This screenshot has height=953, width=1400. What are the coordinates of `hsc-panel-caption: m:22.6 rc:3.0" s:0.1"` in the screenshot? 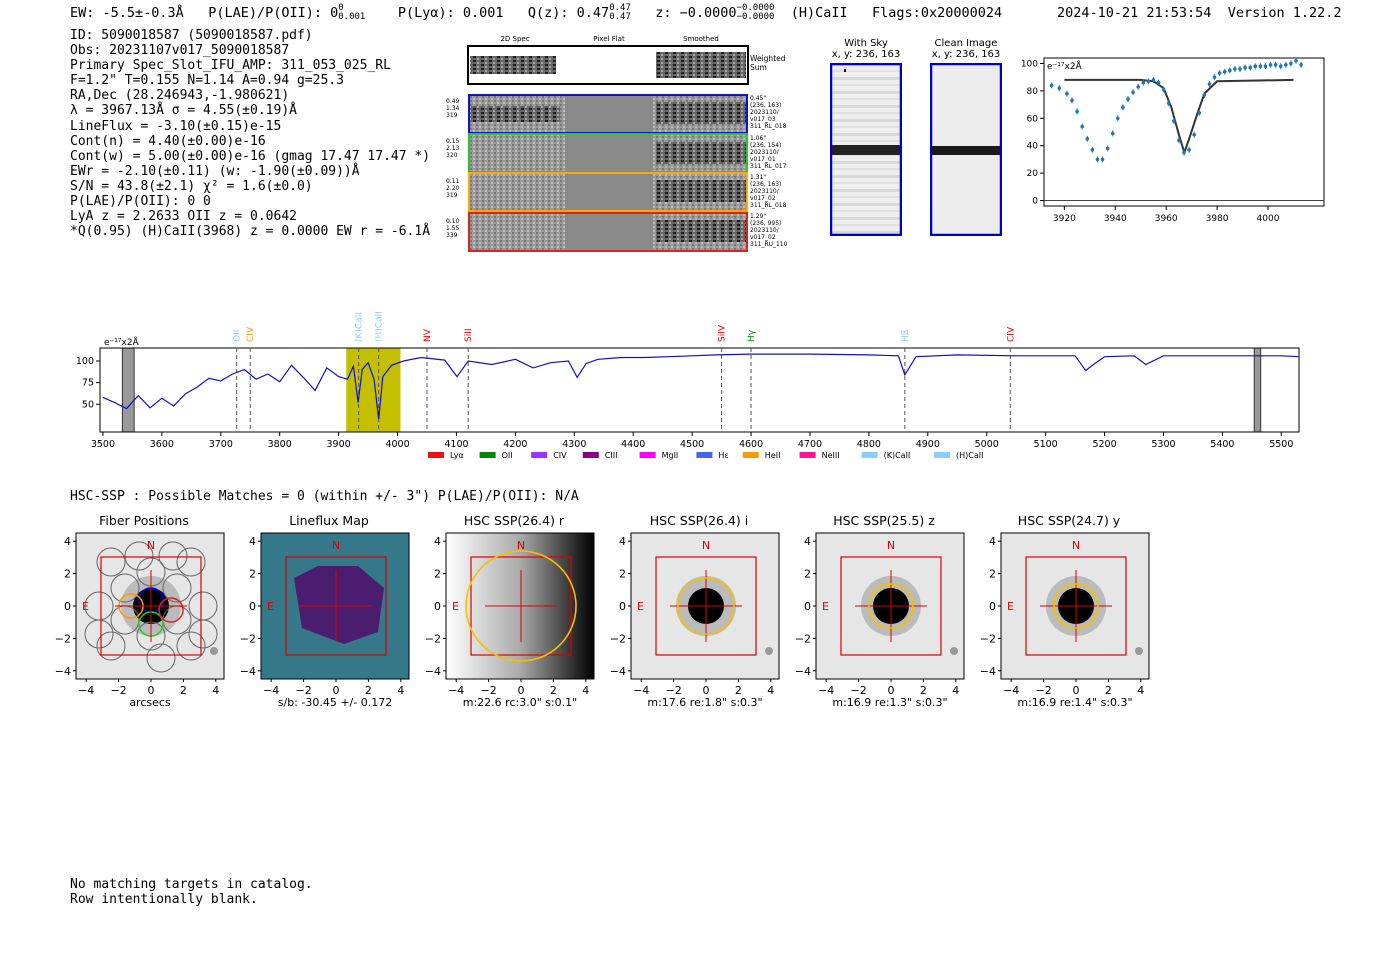 It's located at (520, 702).